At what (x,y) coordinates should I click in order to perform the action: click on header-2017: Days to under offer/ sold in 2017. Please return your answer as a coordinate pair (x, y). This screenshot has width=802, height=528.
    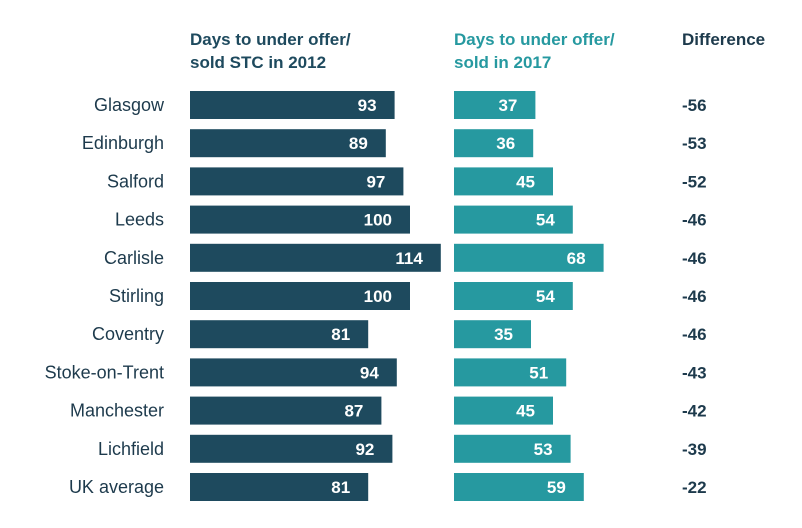
    Looking at the image, I should click on (534, 51).